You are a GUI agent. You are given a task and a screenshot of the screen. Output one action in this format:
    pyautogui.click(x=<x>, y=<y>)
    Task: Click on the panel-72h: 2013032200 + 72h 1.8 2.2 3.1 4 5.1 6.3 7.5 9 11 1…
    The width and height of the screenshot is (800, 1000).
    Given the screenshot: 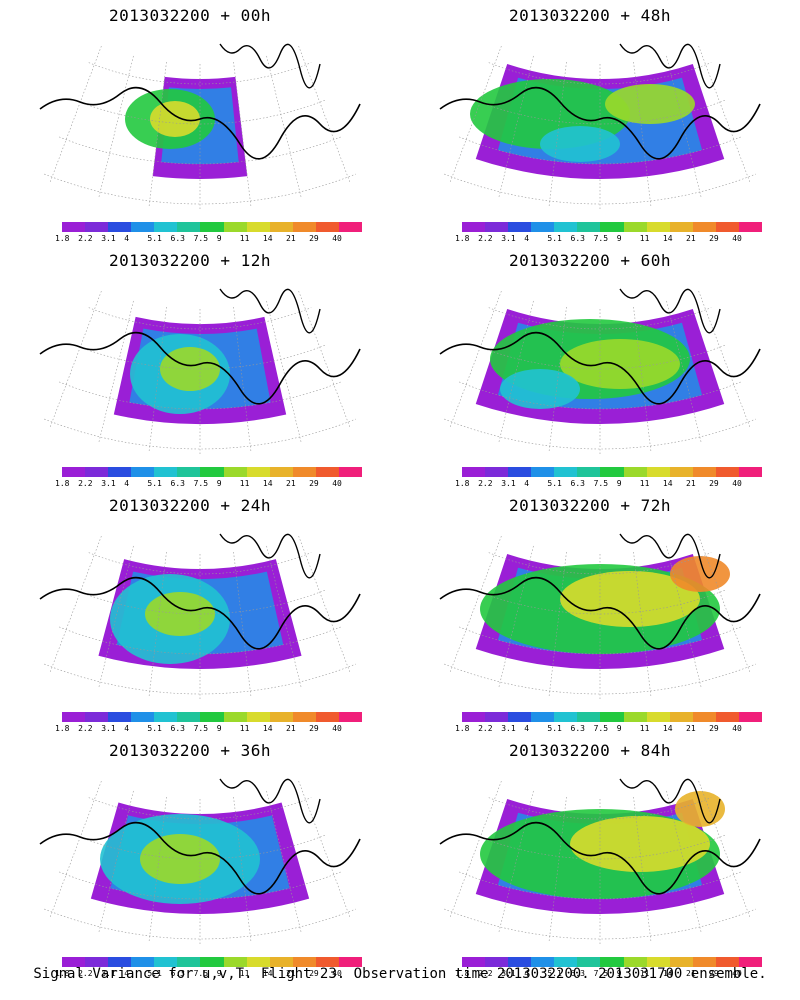 What is the action you would take?
    pyautogui.click(x=600, y=612)
    